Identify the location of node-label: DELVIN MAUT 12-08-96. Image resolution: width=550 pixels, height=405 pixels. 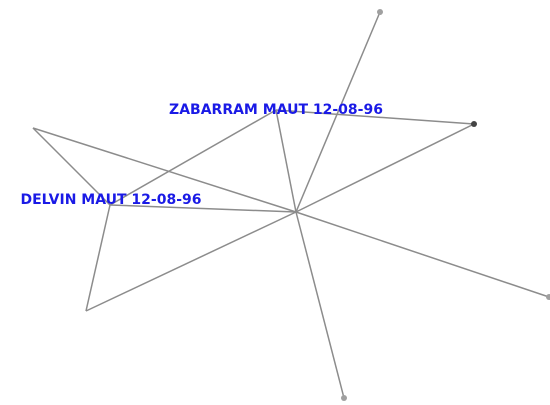
(110, 200).